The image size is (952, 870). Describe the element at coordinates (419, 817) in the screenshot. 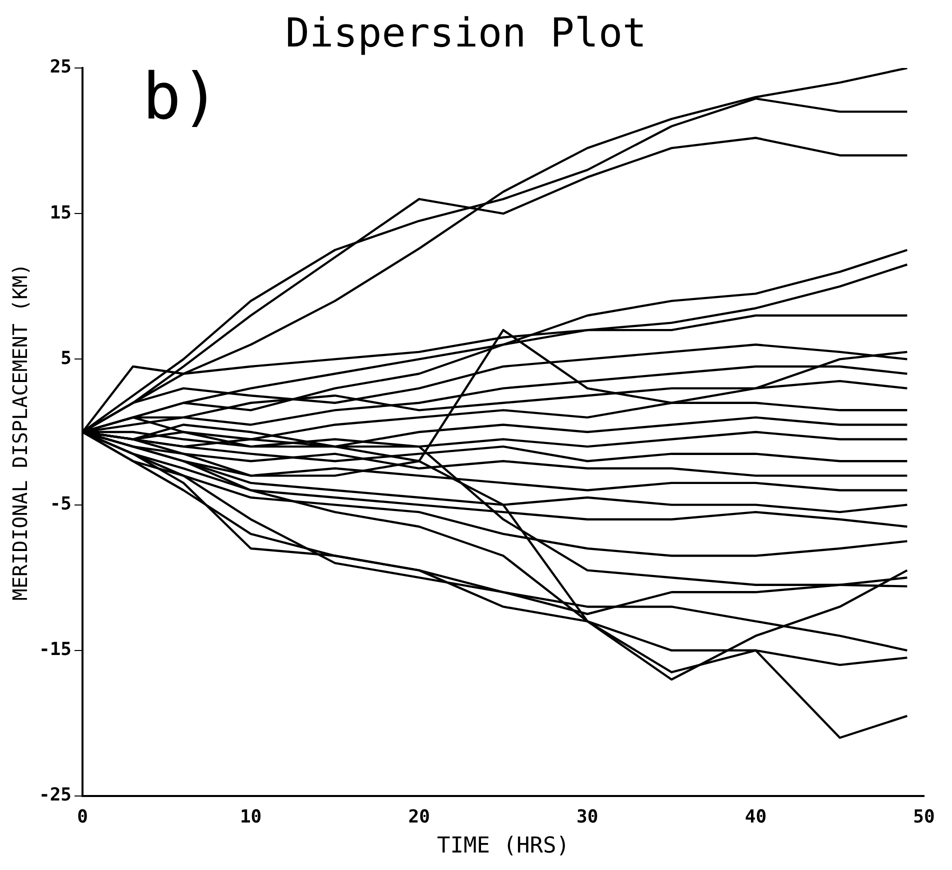

I see `x-tick-label: 20` at that location.